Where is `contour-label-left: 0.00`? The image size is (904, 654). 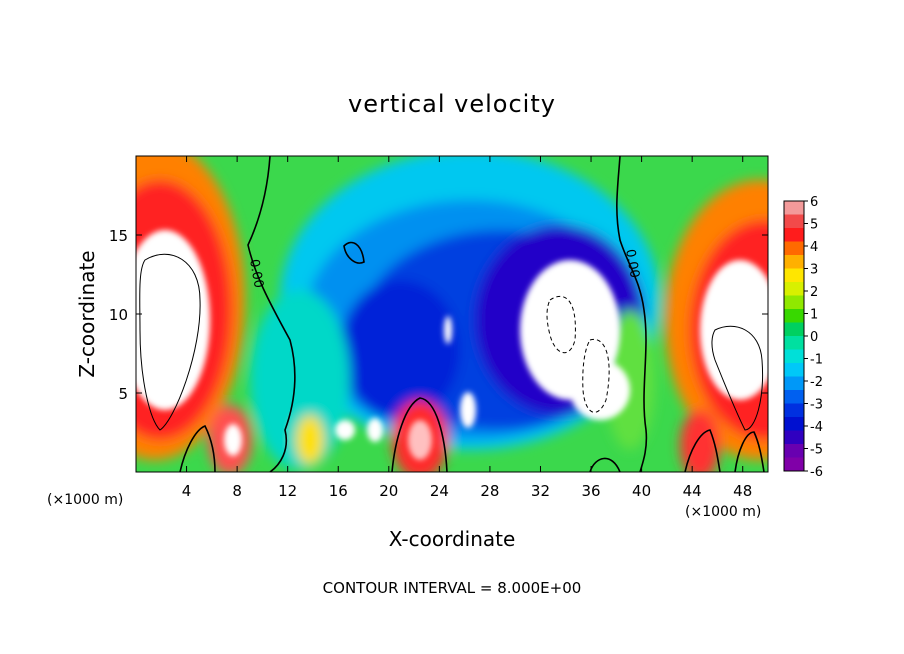 contour-label-left: 0.00 is located at coordinates (256, 273).